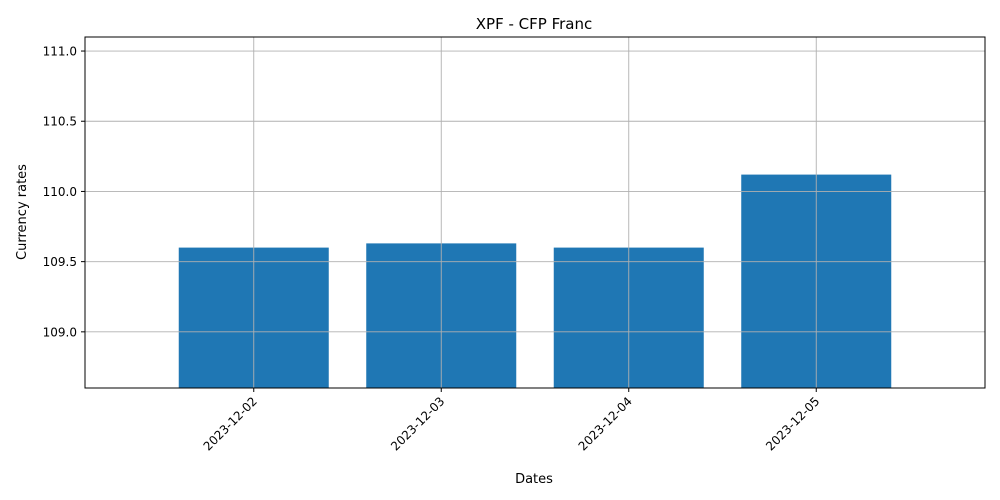 This screenshot has height=500, width=1000. I want to click on x-axis-label: Dates, so click(534, 479).